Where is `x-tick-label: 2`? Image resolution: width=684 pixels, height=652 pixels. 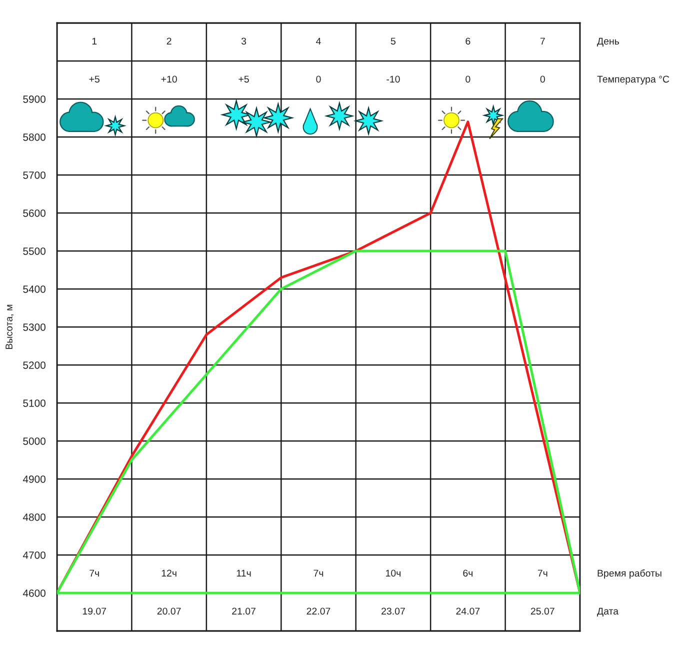 x-tick-label: 2 is located at coordinates (169, 41).